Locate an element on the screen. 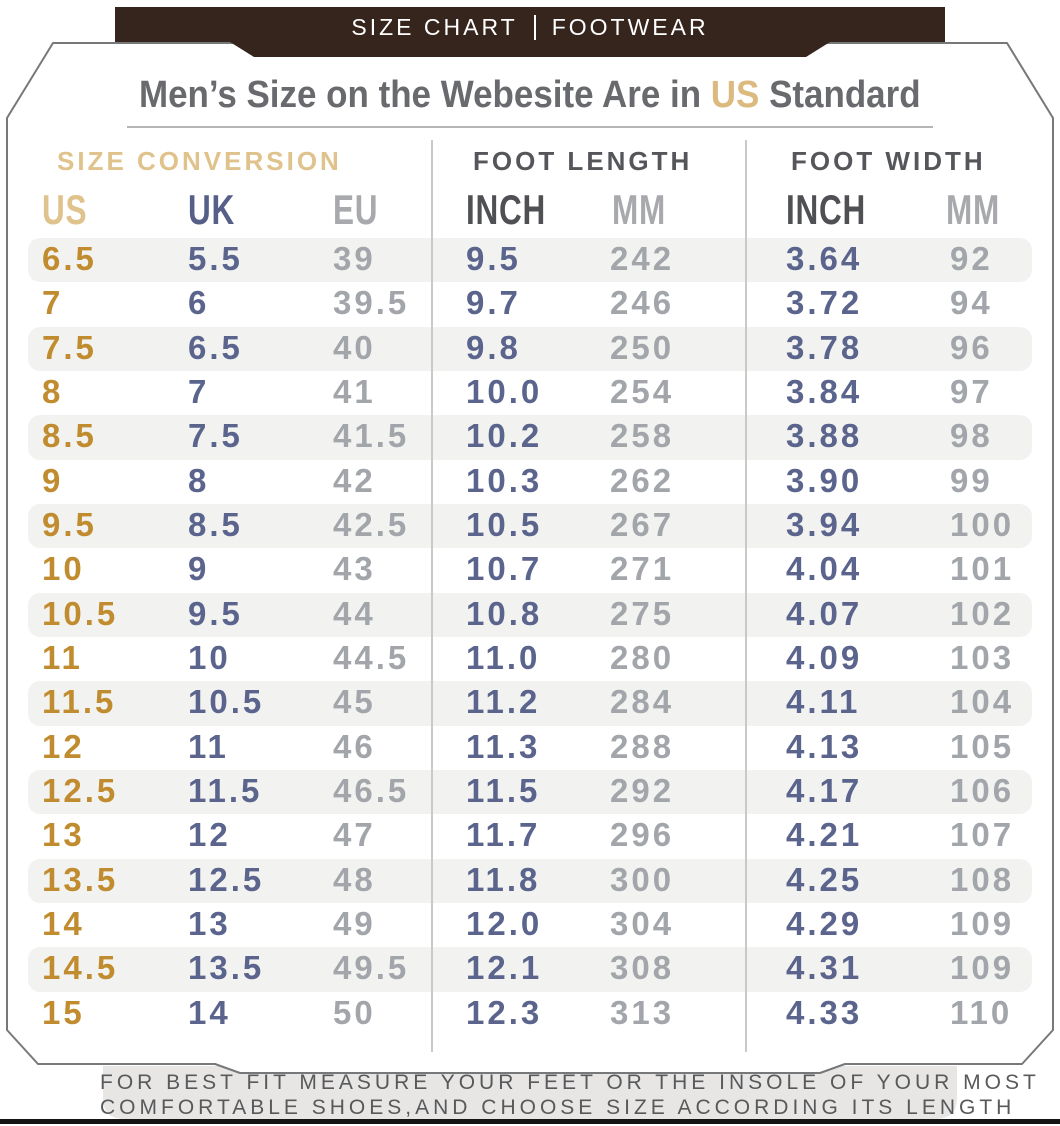 The width and height of the screenshot is (1060, 1126). banner-divider is located at coordinates (534, 27).